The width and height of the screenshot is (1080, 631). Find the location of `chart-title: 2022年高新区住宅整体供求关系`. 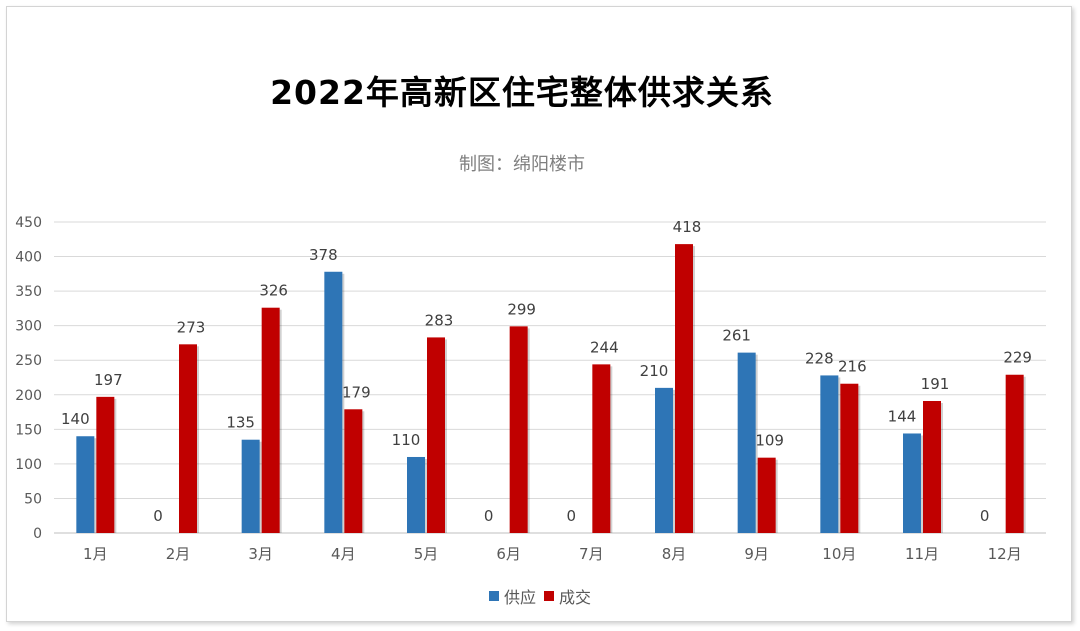

chart-title: 2022年高新区住宅整体供求关系 is located at coordinates (522, 92).